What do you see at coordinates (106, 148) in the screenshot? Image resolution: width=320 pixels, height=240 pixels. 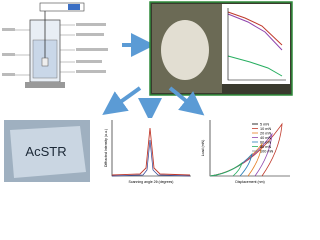 I see `y-label: Diffracted Intensity (a.u.)` at bounding box center [106, 148].